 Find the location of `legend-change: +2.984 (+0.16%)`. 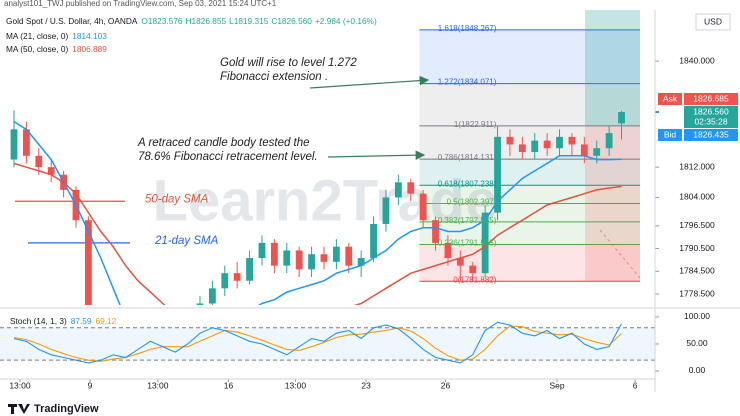

legend-change: +2.984 (+0.16%) is located at coordinates (346, 21).